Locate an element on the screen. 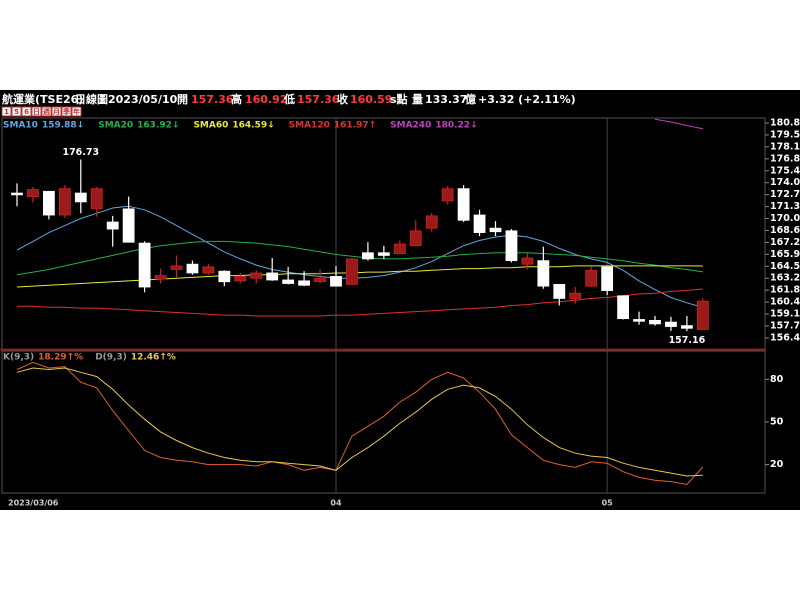 The width and height of the screenshot is (800, 600). y-tick-label: 179.52 is located at coordinates (785, 134).